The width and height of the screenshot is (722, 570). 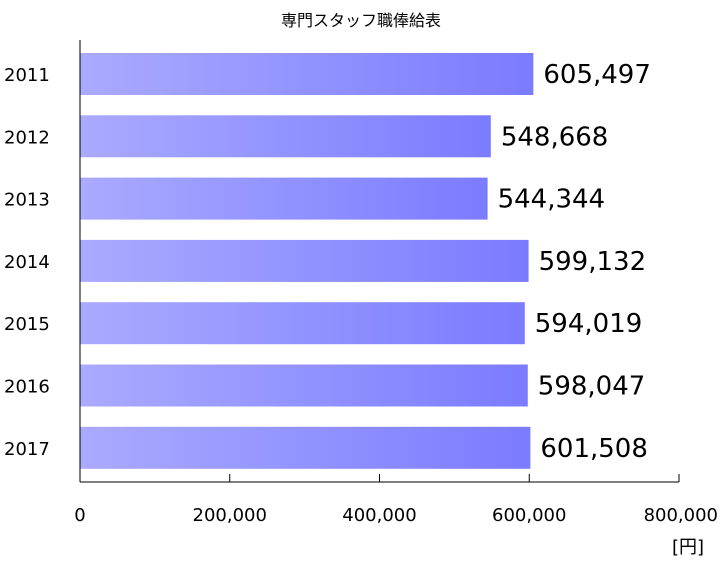 What do you see at coordinates (27, 137) in the screenshot?
I see `category-label-2012: 2012` at bounding box center [27, 137].